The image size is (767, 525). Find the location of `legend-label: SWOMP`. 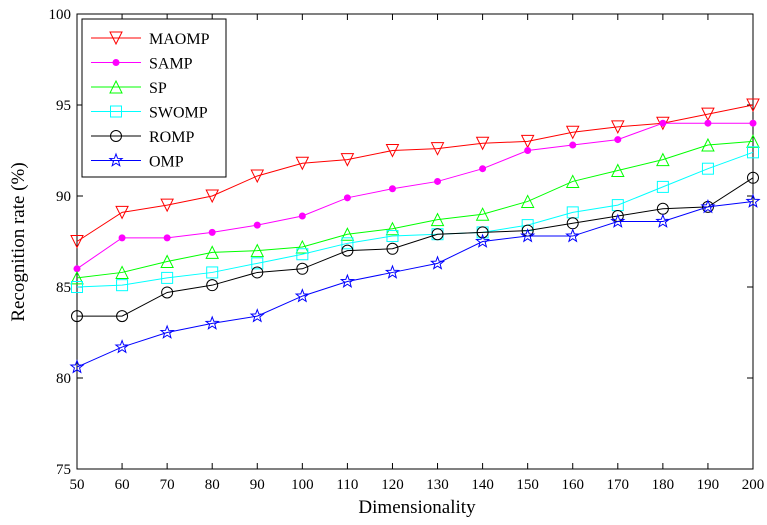

legend-label: SWOMP is located at coordinates (178, 113).